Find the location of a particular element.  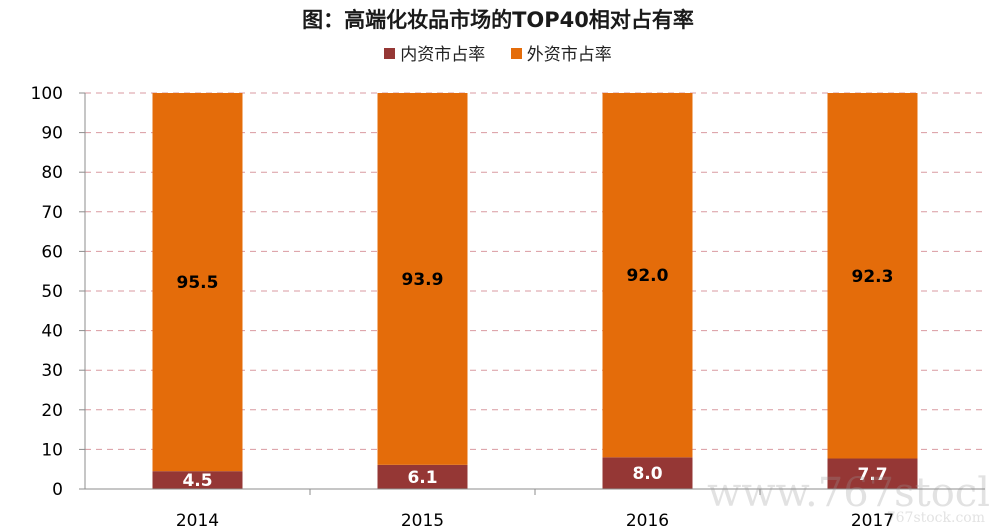

data-label-foreign-2015: 93.9 is located at coordinates (423, 280).